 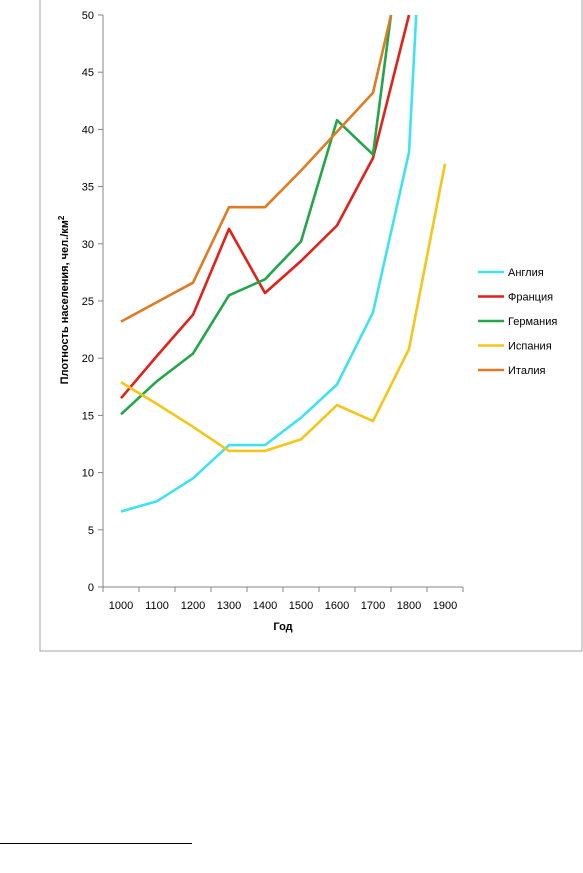 What do you see at coordinates (373, 606) in the screenshot?
I see `x-tick-label: 1700` at bounding box center [373, 606].